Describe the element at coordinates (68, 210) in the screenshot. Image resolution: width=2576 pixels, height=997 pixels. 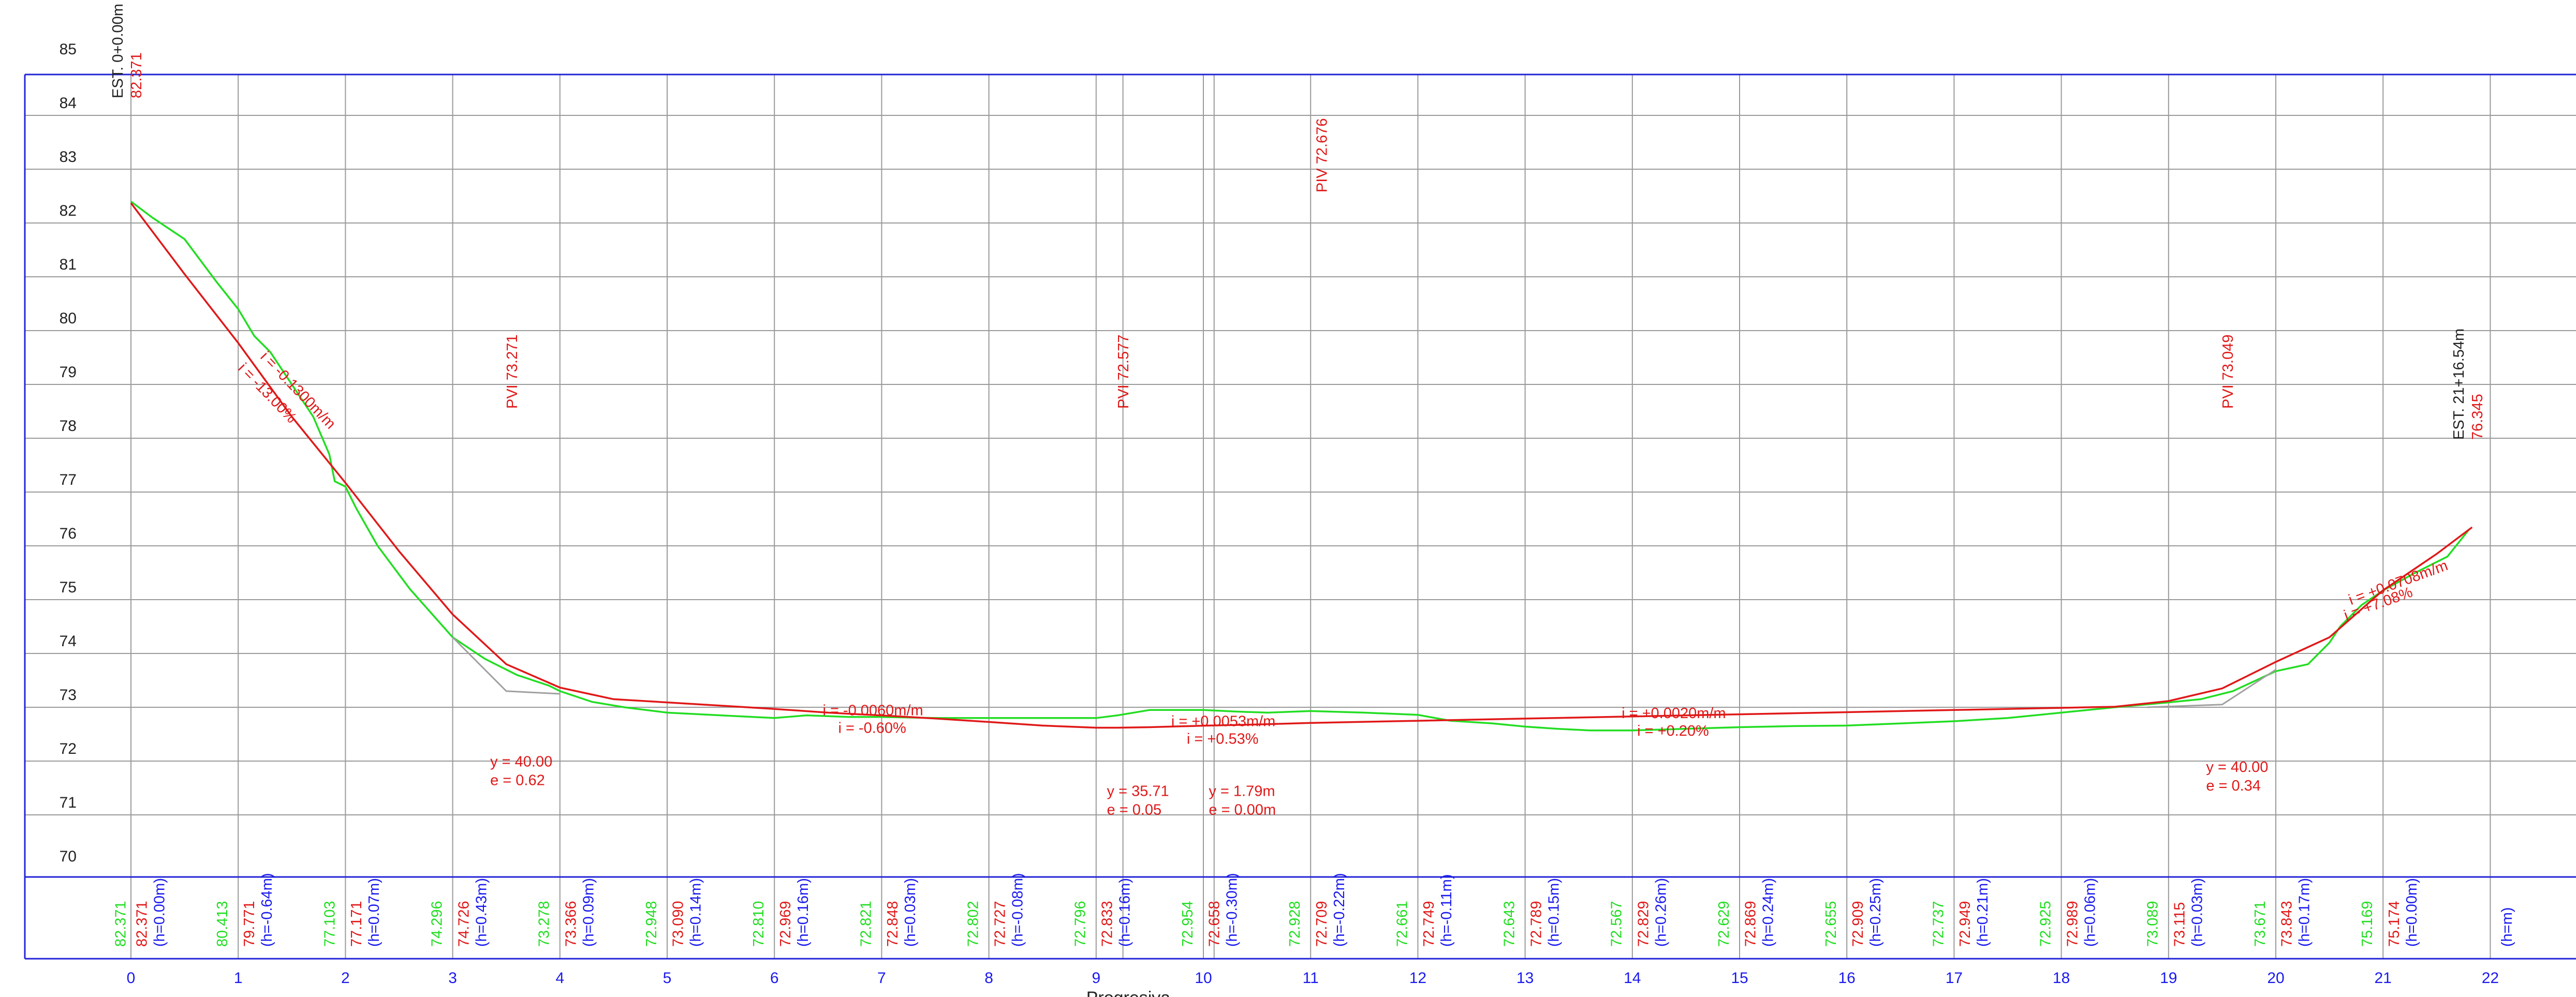
I see `y-tick-label: 82` at that location.